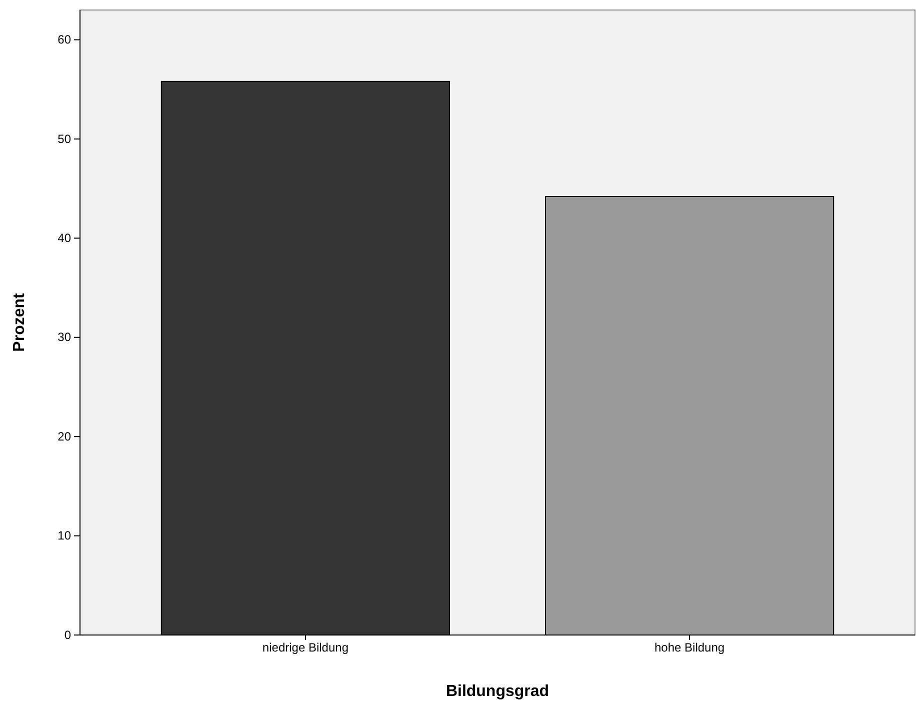 This screenshot has width=917, height=704. What do you see at coordinates (305, 647) in the screenshot?
I see `x-tick-label: niedrige Bildung` at bounding box center [305, 647].